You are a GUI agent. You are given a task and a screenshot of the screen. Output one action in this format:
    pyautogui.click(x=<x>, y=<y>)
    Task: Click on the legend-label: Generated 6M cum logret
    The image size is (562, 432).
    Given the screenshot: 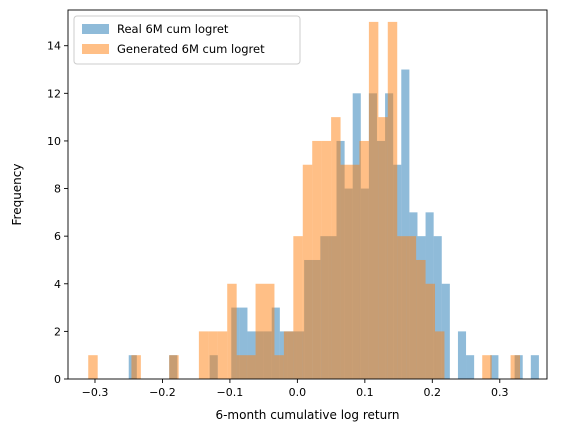 What is the action you would take?
    pyautogui.click(x=191, y=49)
    